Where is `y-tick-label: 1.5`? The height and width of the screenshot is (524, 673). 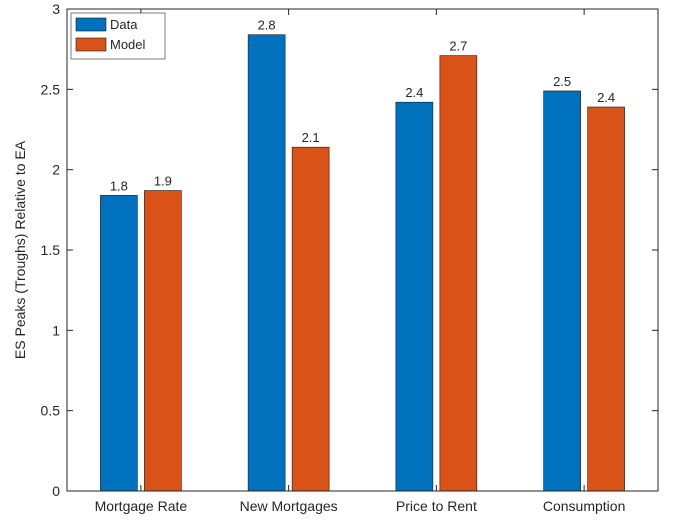 y-tick-label: 1.5 is located at coordinates (51, 250).